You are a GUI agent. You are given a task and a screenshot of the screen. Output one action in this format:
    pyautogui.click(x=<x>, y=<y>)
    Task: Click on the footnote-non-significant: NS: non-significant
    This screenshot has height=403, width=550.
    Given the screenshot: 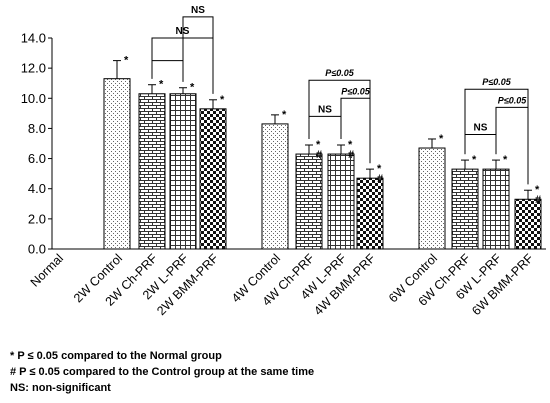 What is the action you would take?
    pyautogui.click(x=60, y=388)
    